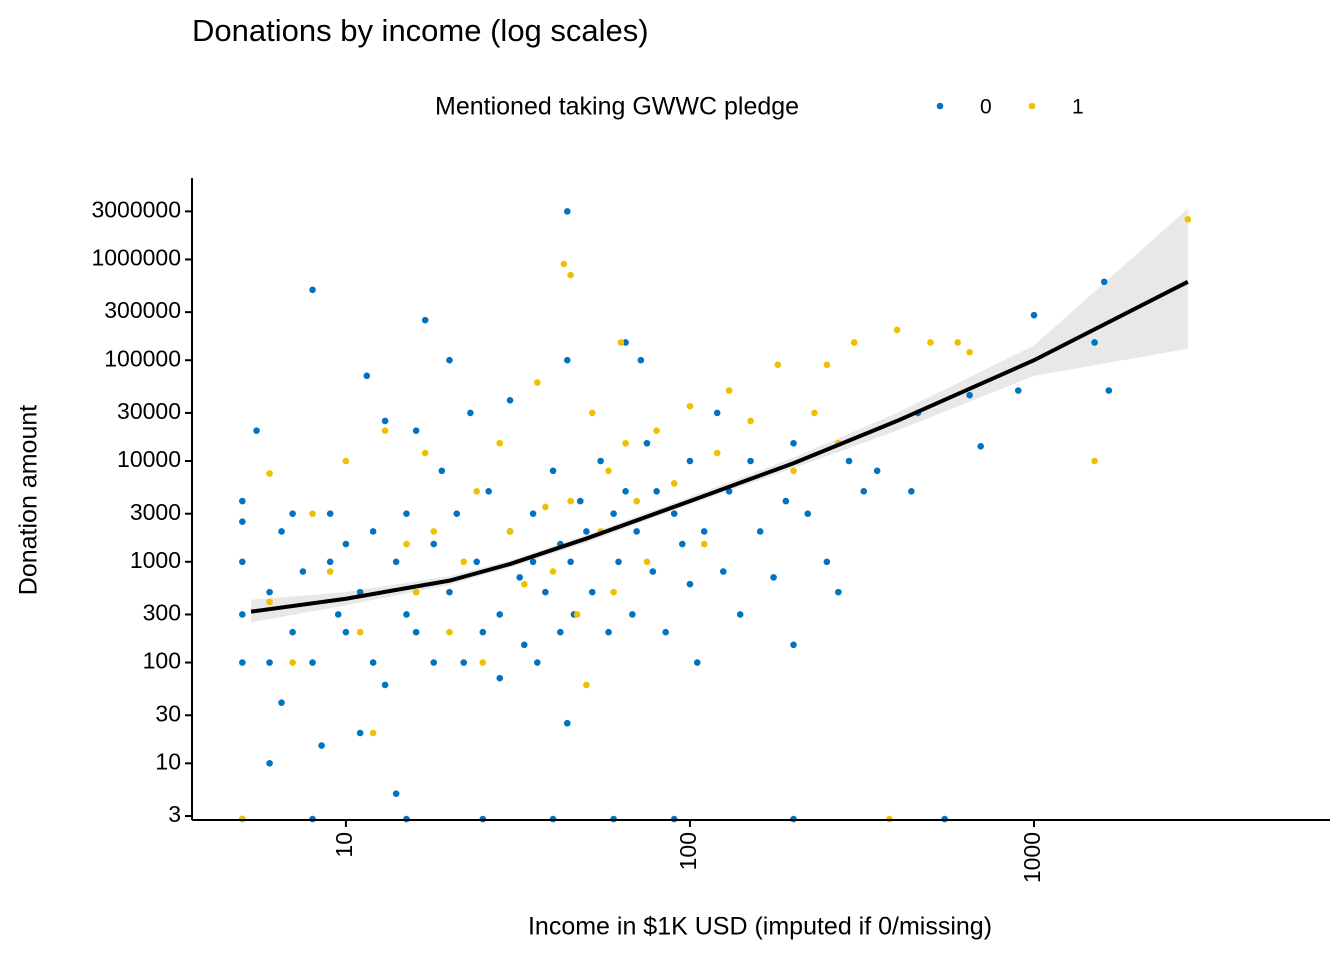 Image resolution: width=1344 pixels, height=960 pixels. I want to click on legend-label: 0, so click(986, 107).